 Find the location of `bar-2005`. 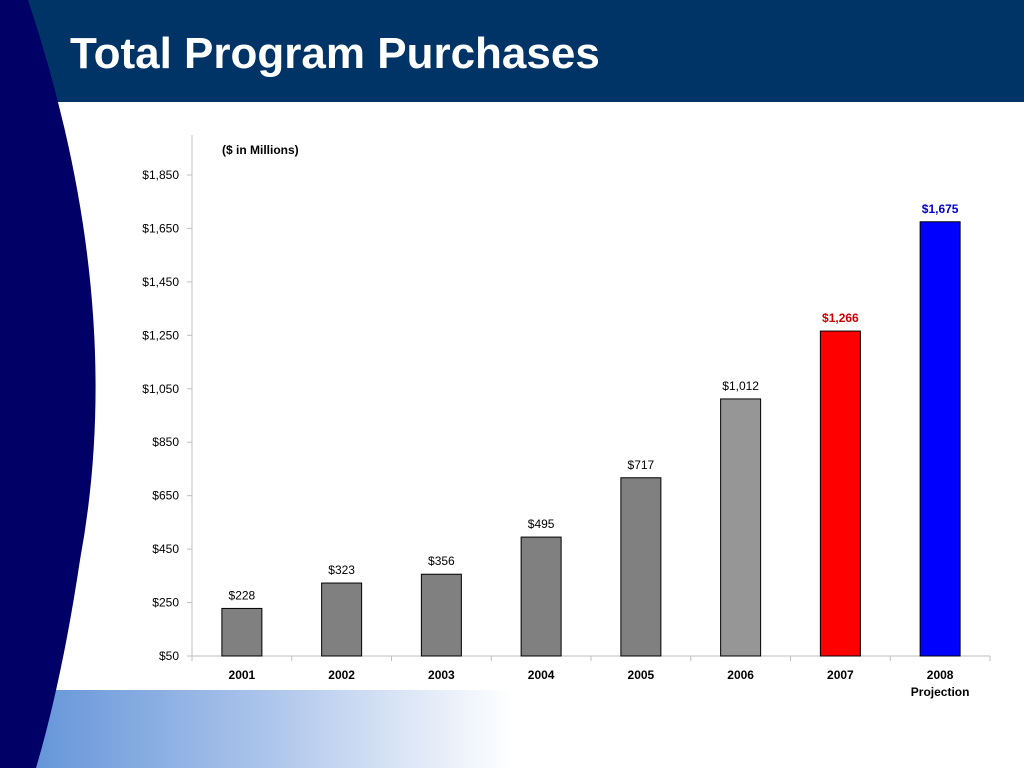

bar-2005 is located at coordinates (641, 567).